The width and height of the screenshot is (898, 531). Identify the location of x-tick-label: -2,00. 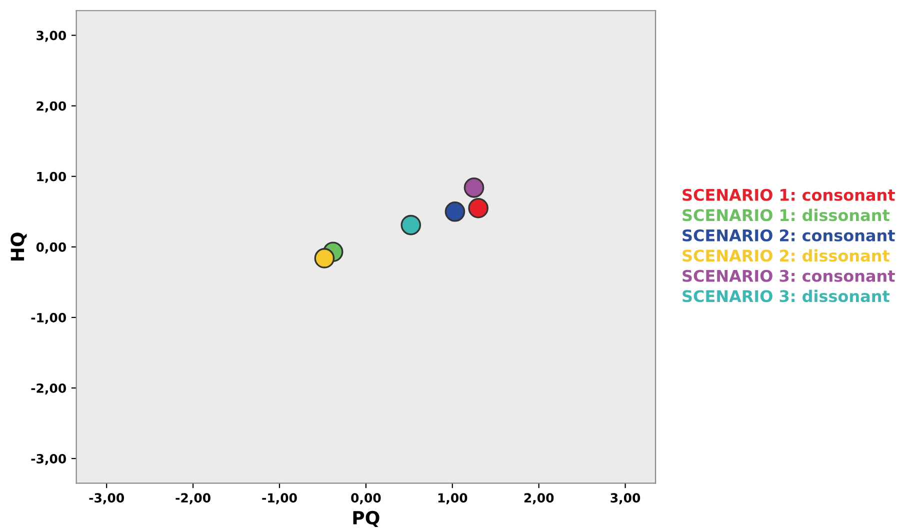
(193, 498).